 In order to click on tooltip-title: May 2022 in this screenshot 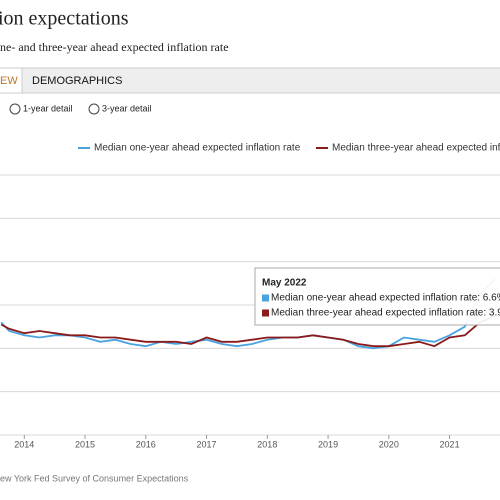, I will do `click(284, 283)`.